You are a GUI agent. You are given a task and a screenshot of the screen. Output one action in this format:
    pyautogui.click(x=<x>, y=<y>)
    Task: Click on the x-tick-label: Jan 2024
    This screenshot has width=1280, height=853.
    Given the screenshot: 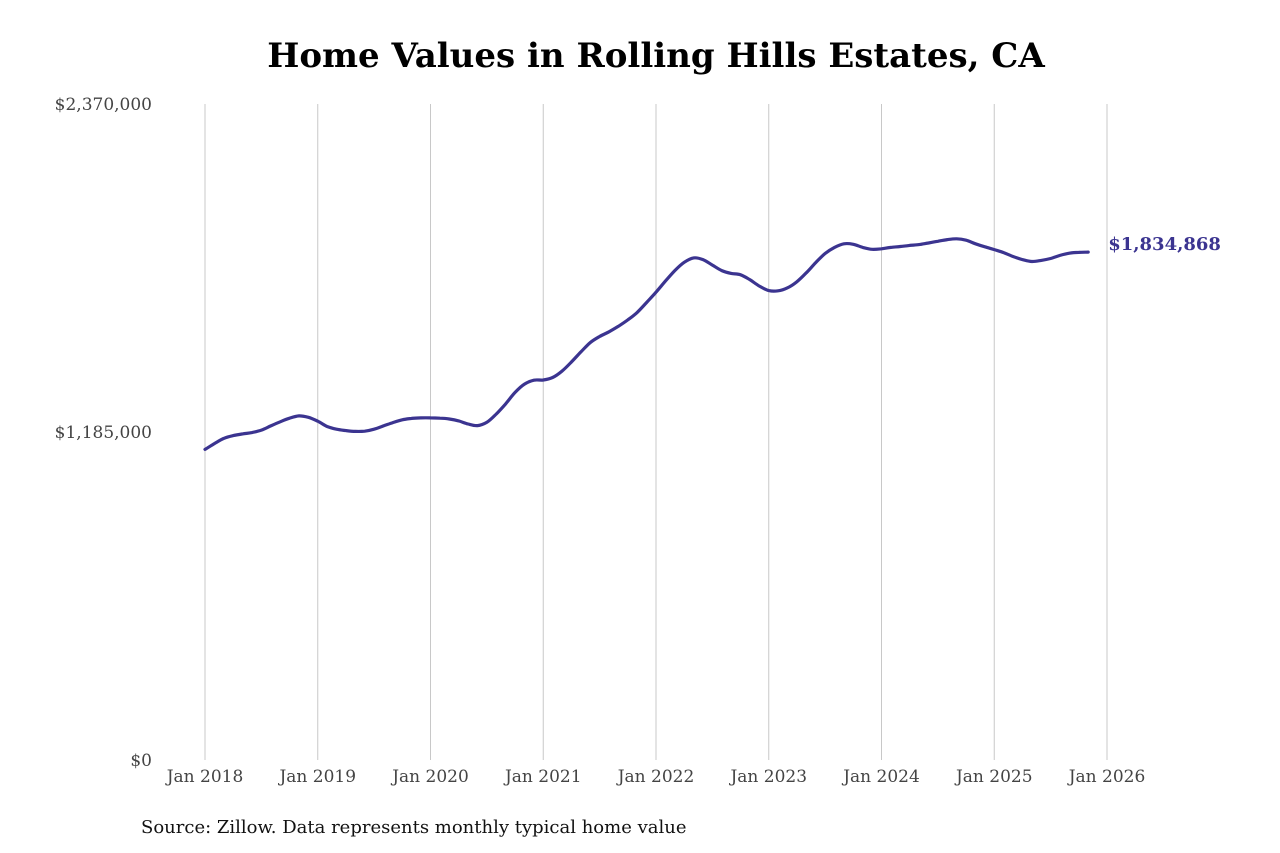 What is the action you would take?
    pyautogui.click(x=880, y=777)
    